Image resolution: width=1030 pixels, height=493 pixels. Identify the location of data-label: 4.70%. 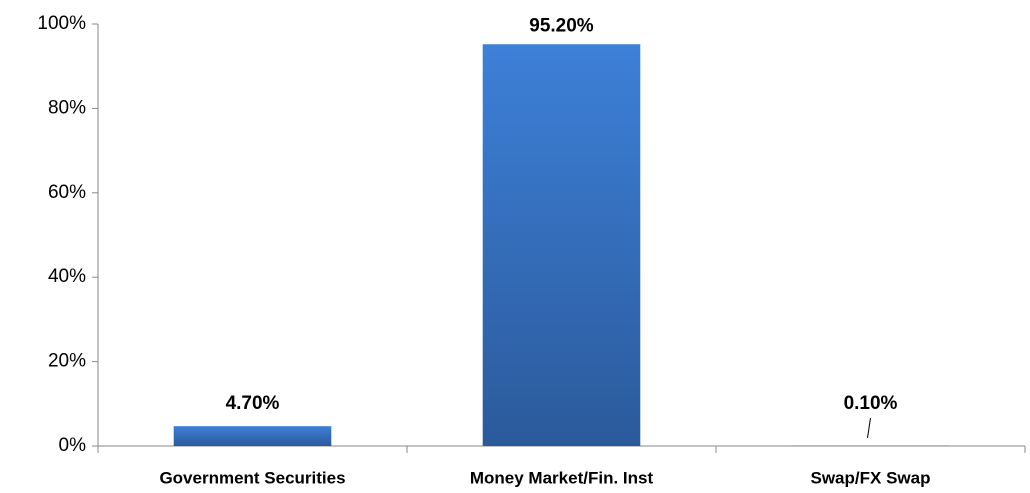
(253, 403).